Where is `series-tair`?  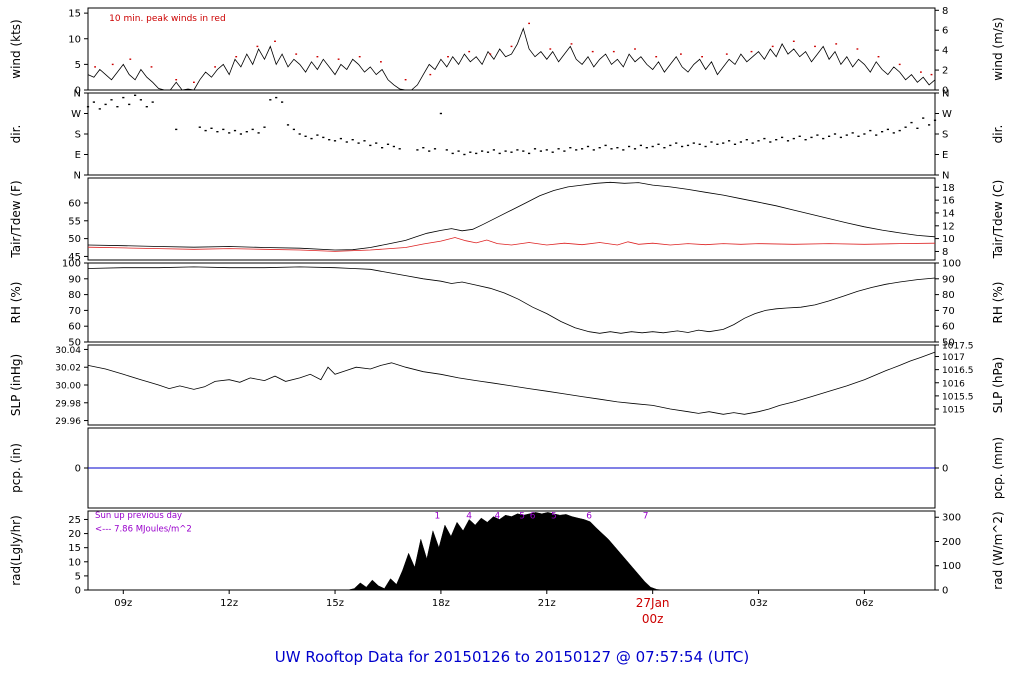
series-tair is located at coordinates (511, 216).